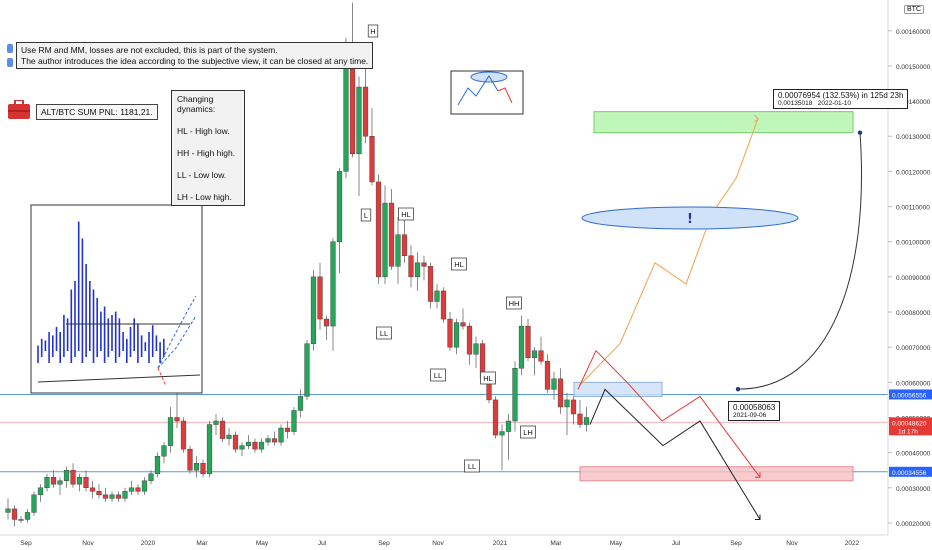 The height and width of the screenshot is (550, 932). I want to click on scheme-ellipse, so click(489, 77).